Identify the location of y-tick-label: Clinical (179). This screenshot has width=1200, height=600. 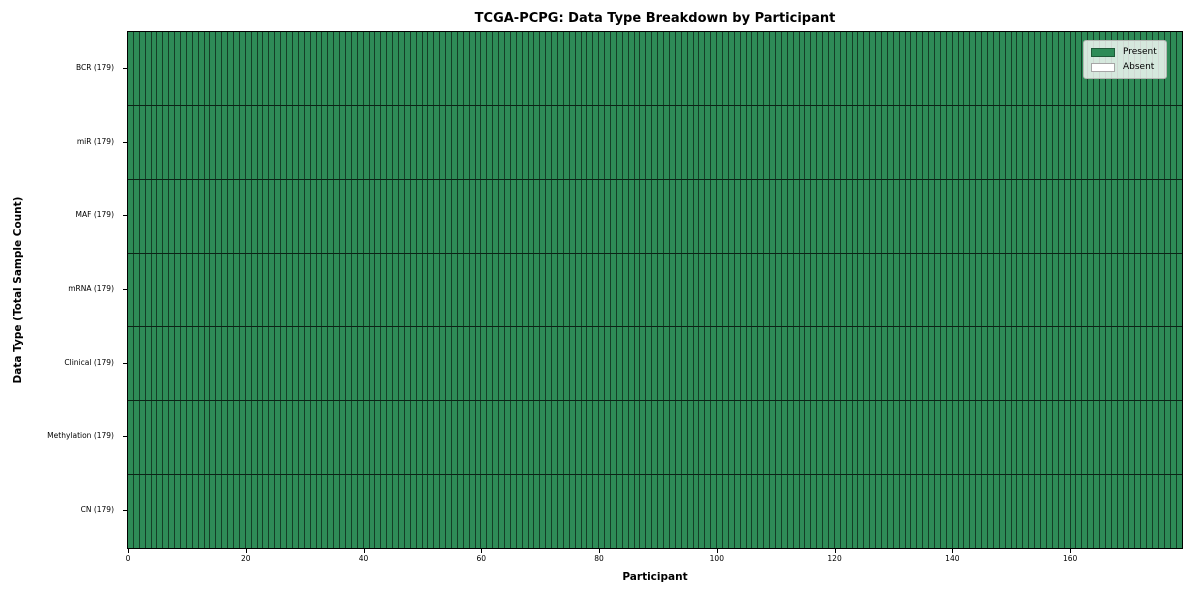
(89, 362).